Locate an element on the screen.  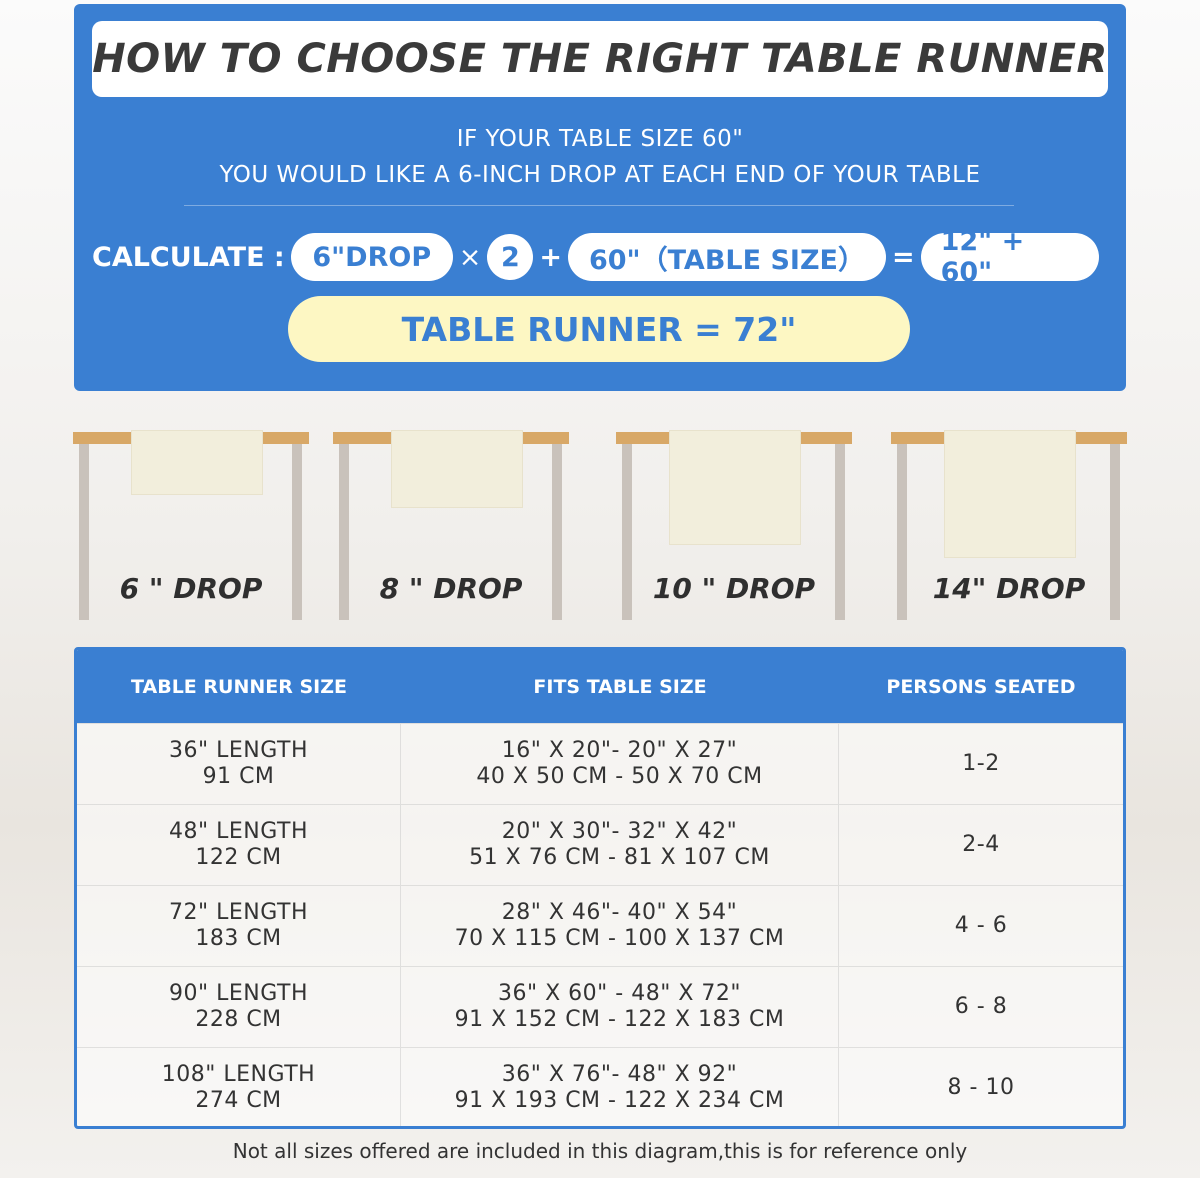
multiplier-pill: 2 is located at coordinates (510, 257).